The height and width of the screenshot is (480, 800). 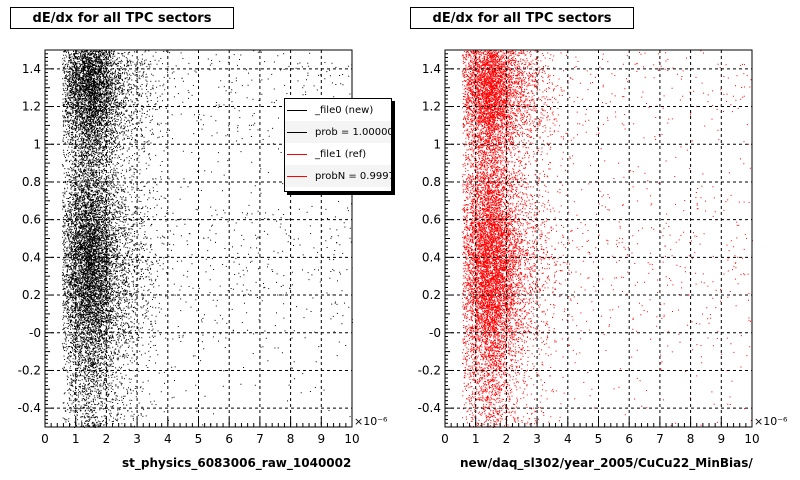 I want to click on right-chart-title: dE/dx for all TPC sectors, so click(x=522, y=18).